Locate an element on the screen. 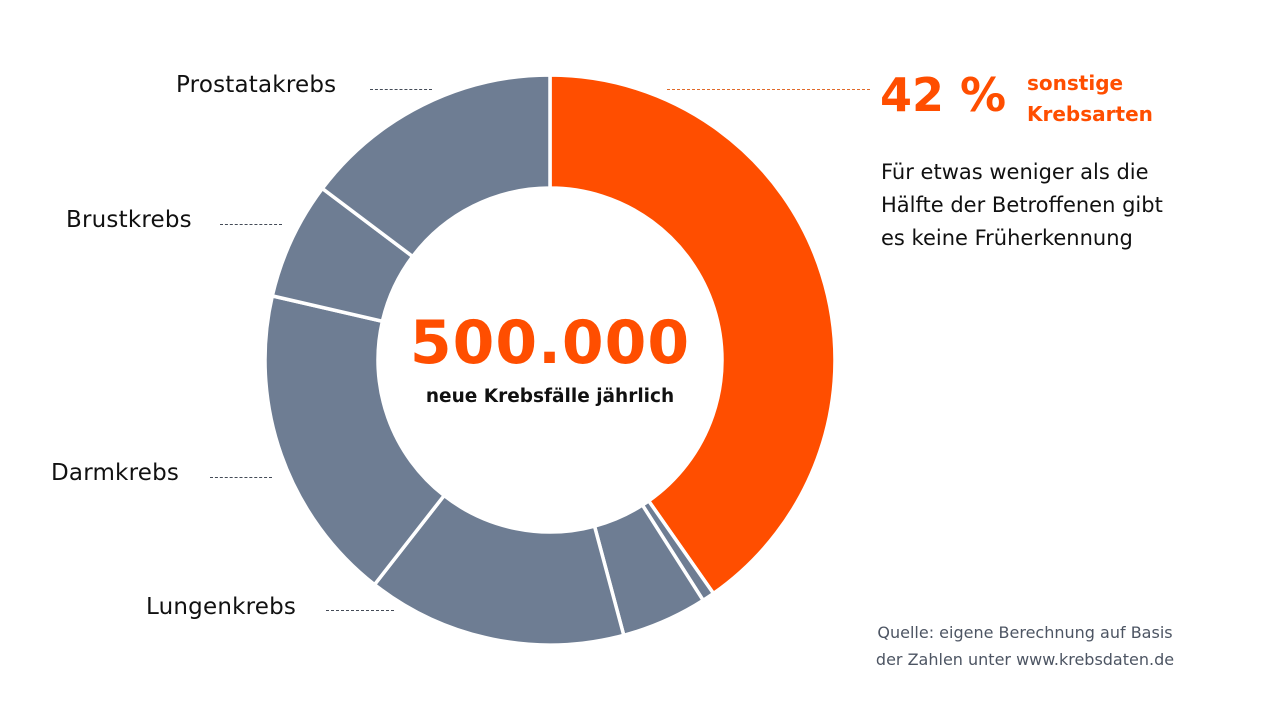 Image resolution: width=1280 pixels, height=720 pixels. description-line2: Hälfte der Betroffenen gibt is located at coordinates (1022, 205).